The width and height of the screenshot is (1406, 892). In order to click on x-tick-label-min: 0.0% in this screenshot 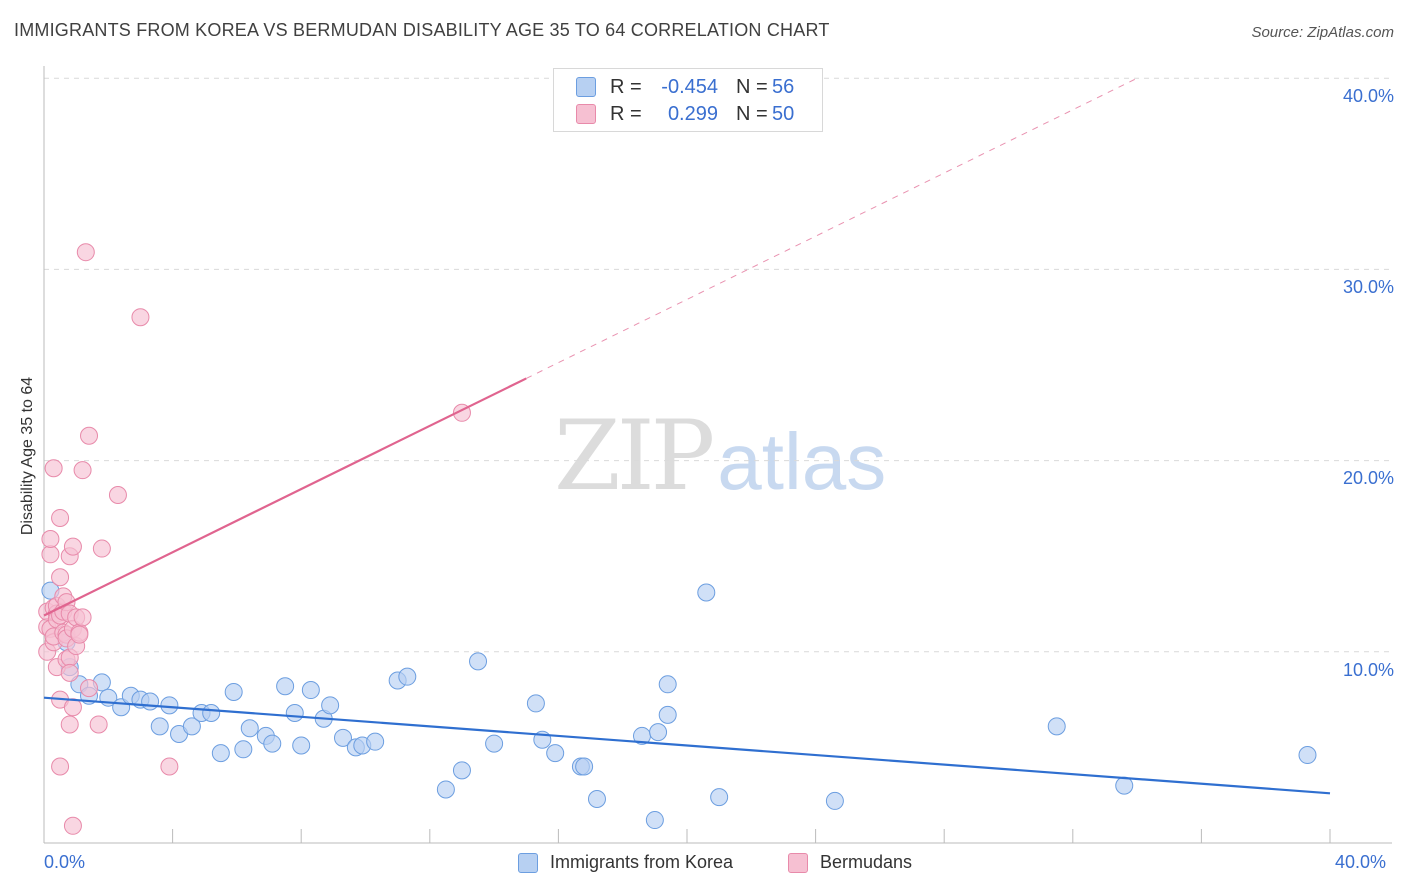, I will do `click(65, 862)`.